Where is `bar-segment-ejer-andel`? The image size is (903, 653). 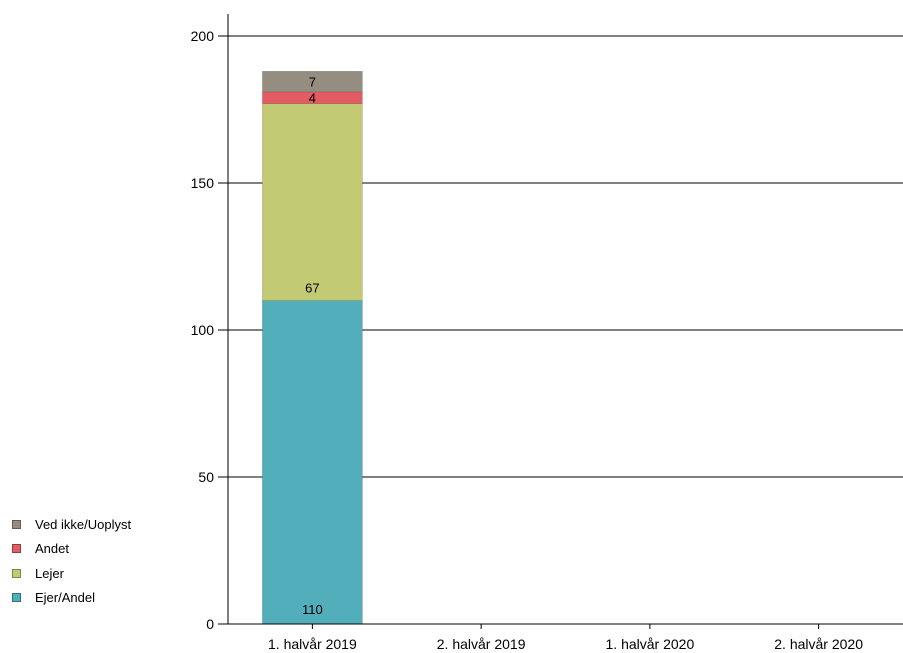 bar-segment-ejer-andel is located at coordinates (312, 462).